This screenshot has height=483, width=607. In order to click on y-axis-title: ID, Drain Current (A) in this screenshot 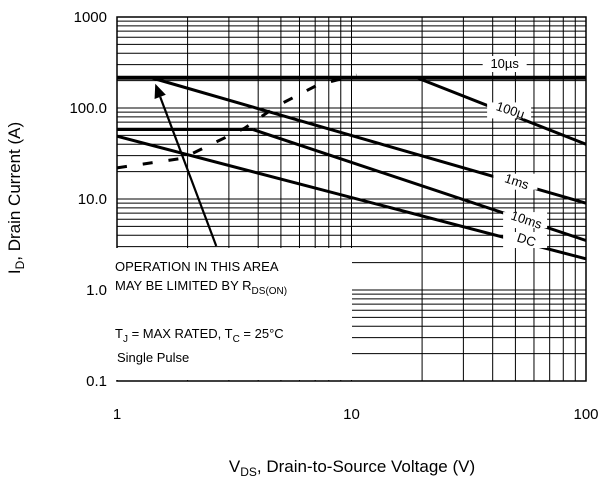, I will do `click(16, 198)`.